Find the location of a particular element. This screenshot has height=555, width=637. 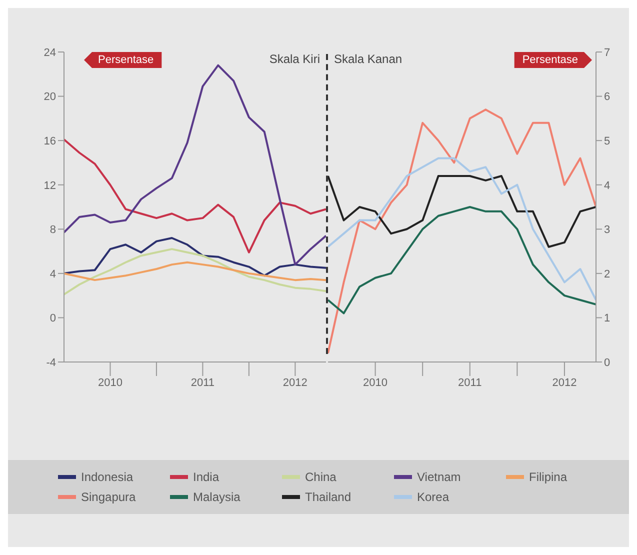

annotation: Skala Kiri is located at coordinates (294, 59).